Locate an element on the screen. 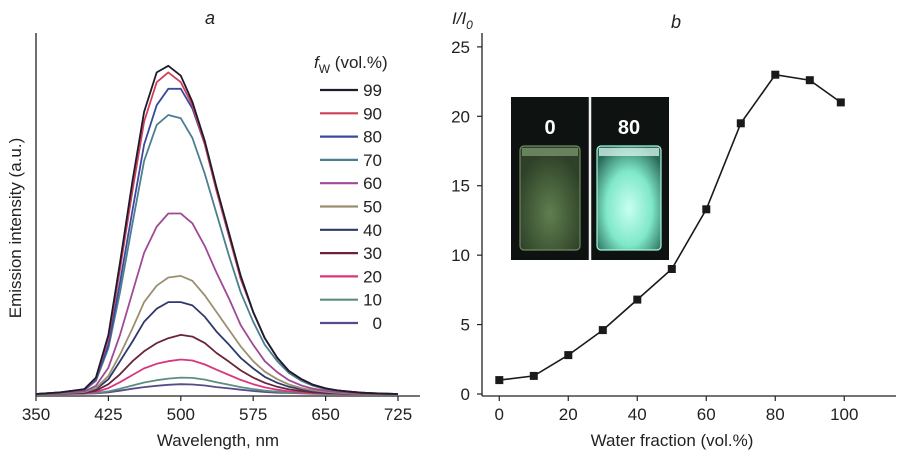  b-y-tick-label: 25 is located at coordinates (460, 47).